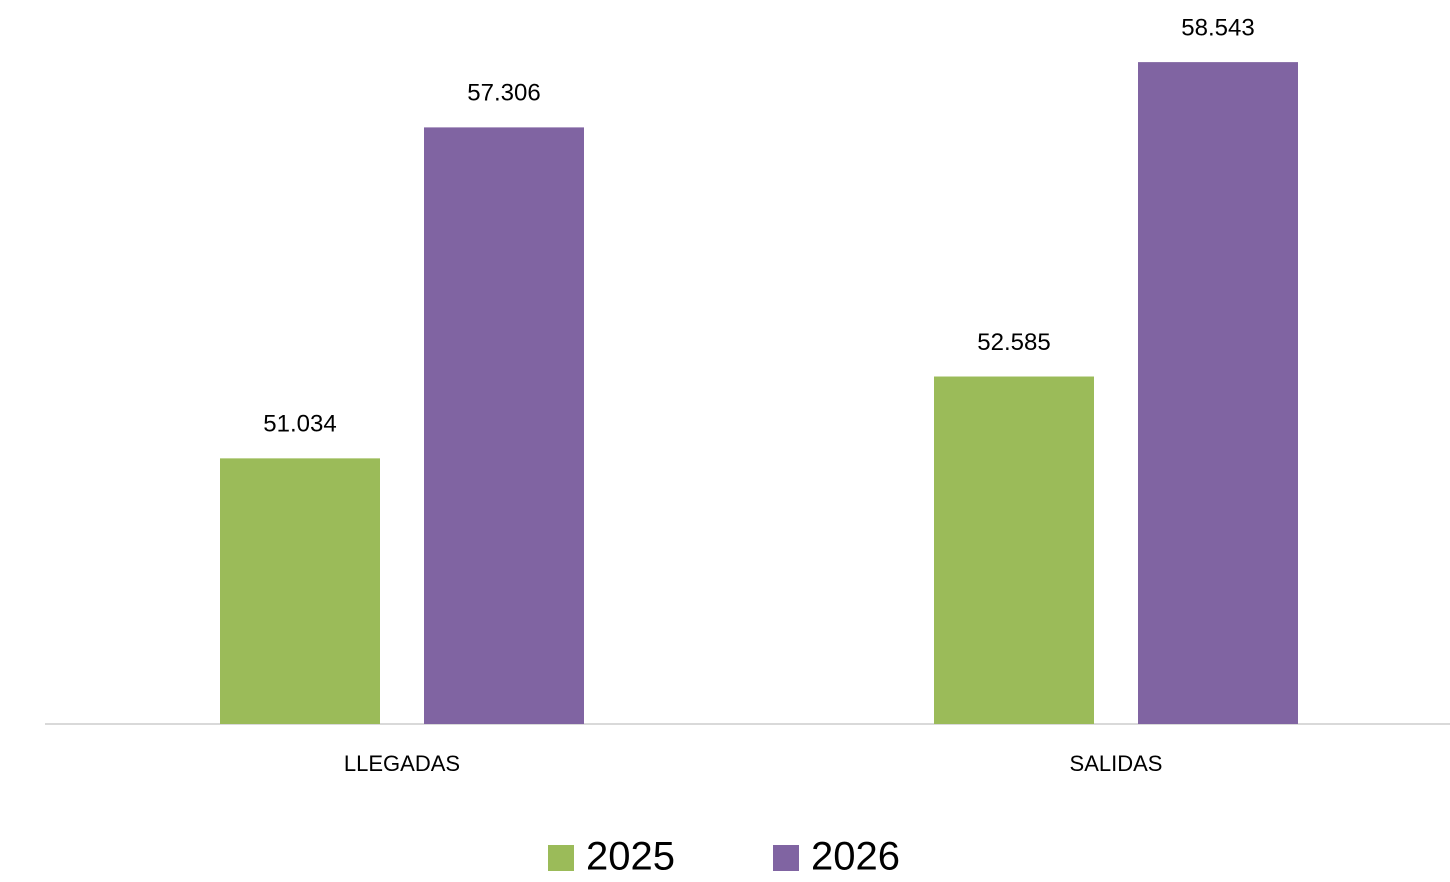 The height and width of the screenshot is (882, 1450). Describe the element at coordinates (503, 93) in the screenshot. I see `data-label: 57.306` at that location.